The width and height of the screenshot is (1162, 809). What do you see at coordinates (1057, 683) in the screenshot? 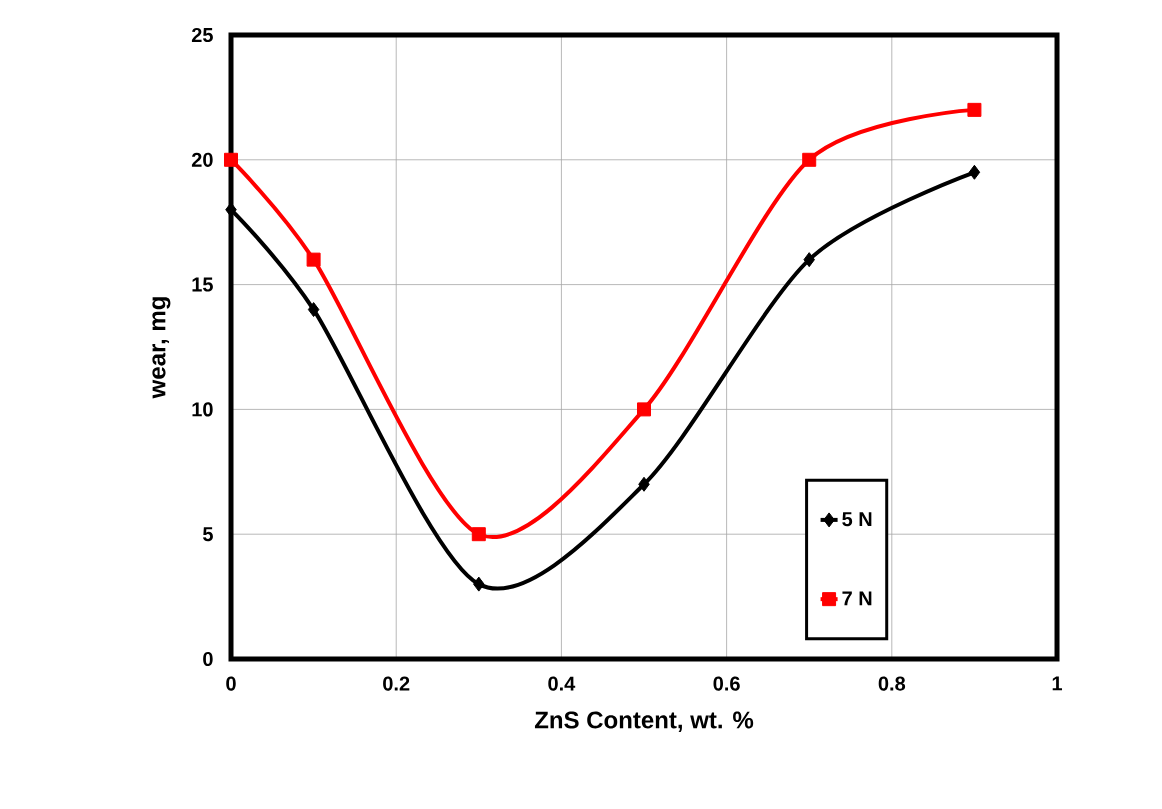
I see `x-tick-label: 1` at bounding box center [1057, 683].